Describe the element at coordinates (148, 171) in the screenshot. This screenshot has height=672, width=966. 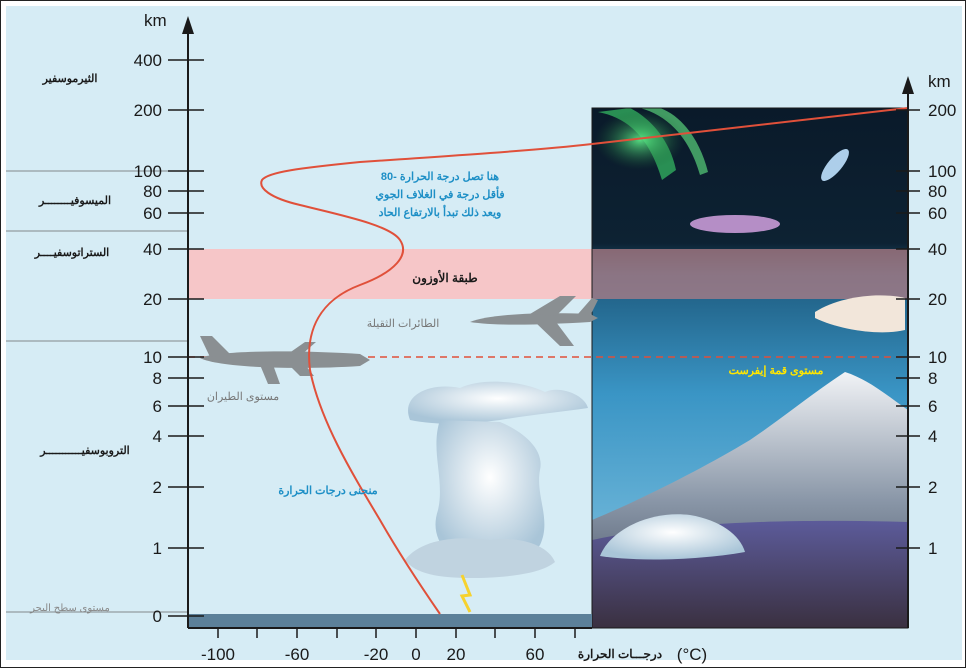
I see `left-tick-label: 100` at that location.